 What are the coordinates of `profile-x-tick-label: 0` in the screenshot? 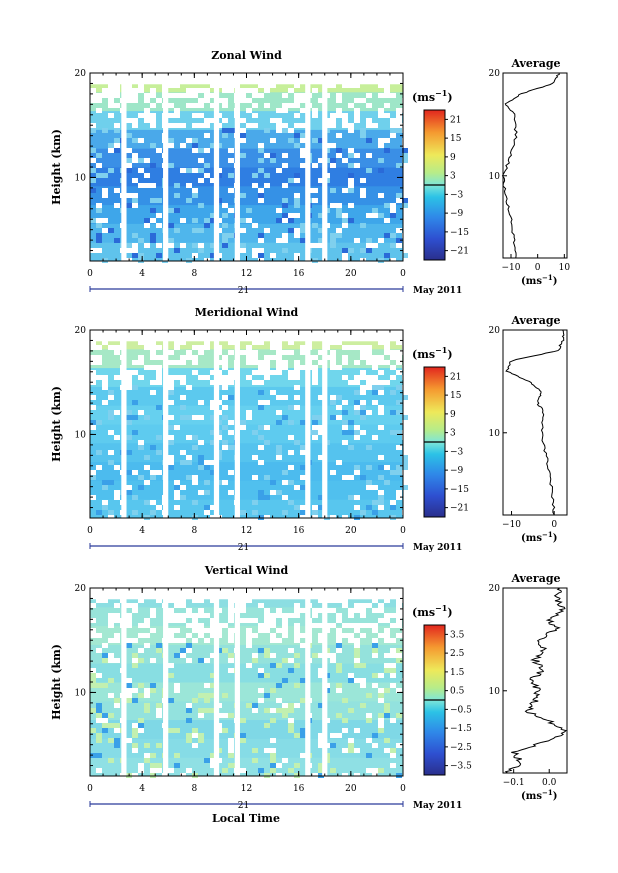 It's located at (554, 525).